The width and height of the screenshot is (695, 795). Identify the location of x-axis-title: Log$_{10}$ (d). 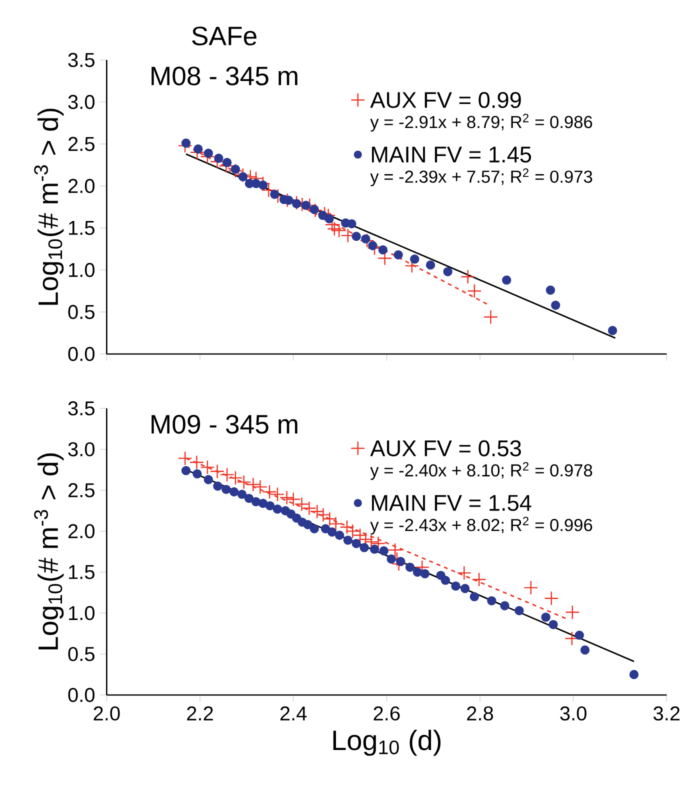
(387, 743).